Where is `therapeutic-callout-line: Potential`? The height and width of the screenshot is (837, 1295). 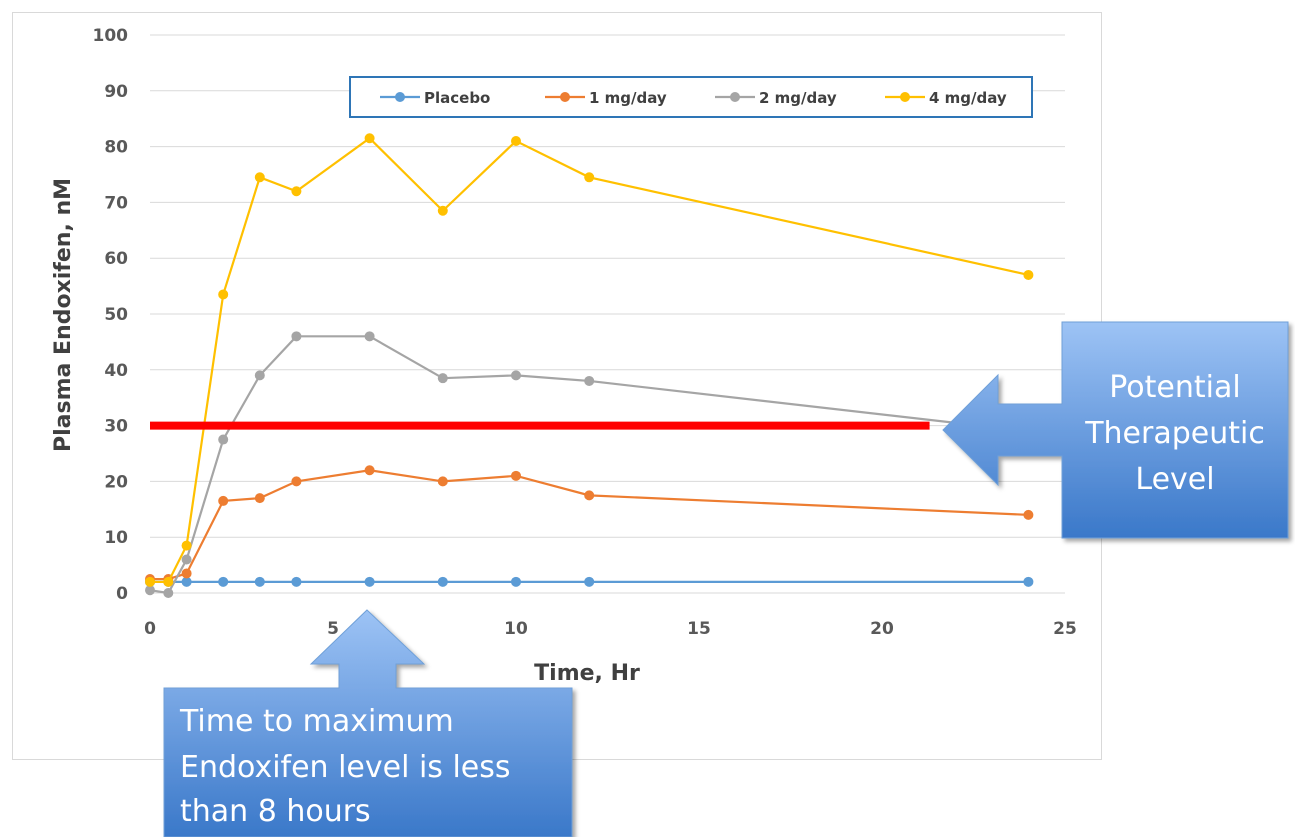
therapeutic-callout-line: Potential is located at coordinates (1174, 387).